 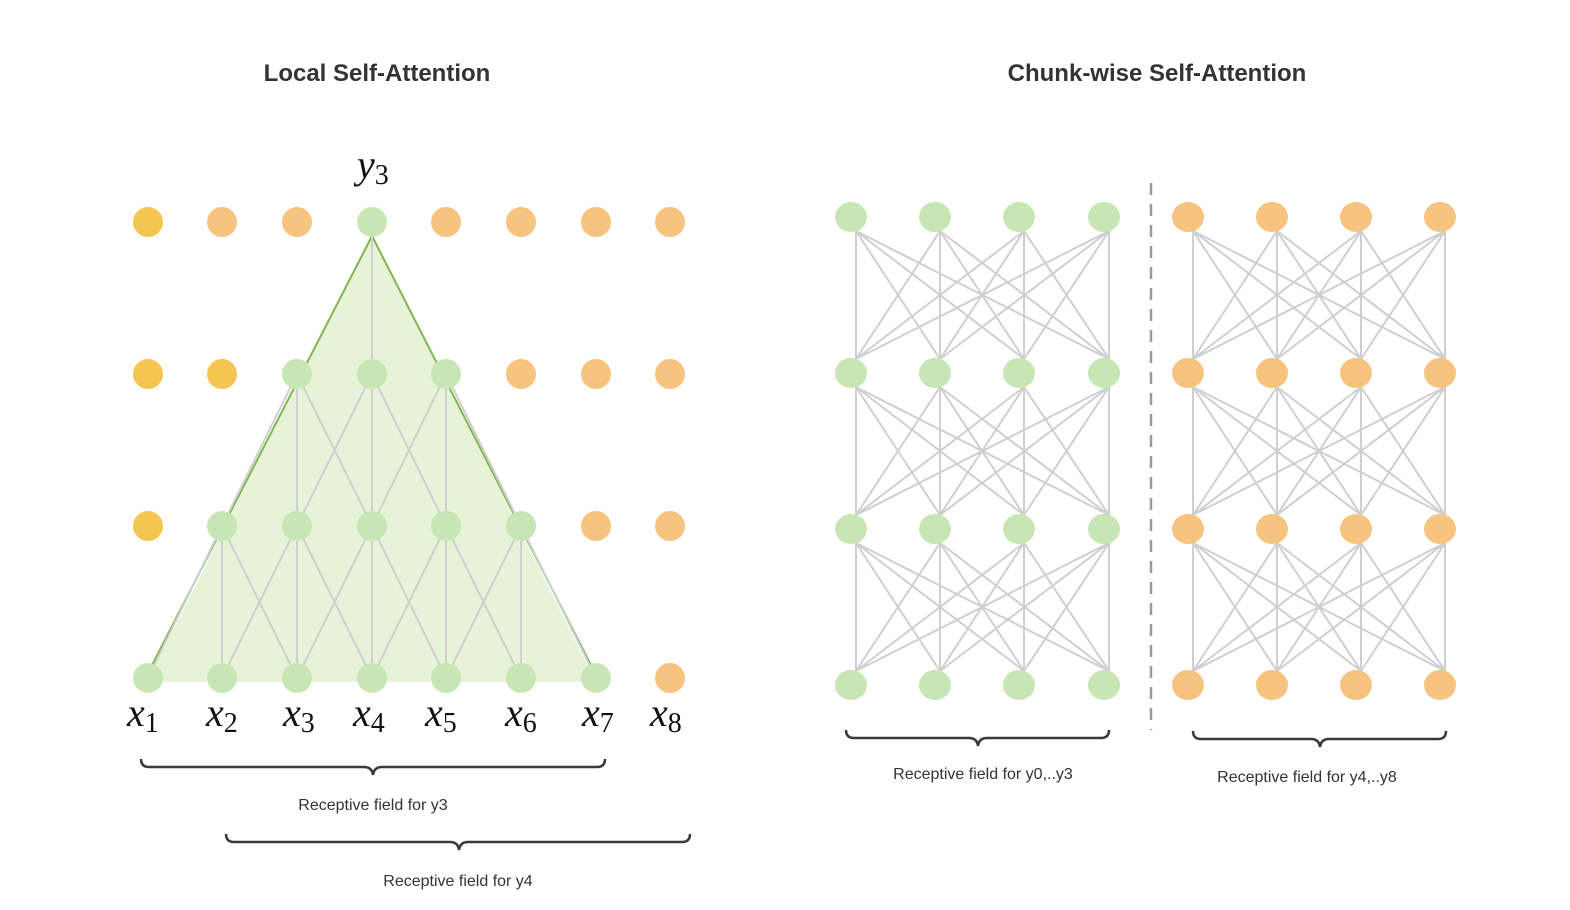 I want to click on brace-receptive-field-y4, so click(x=458, y=842).